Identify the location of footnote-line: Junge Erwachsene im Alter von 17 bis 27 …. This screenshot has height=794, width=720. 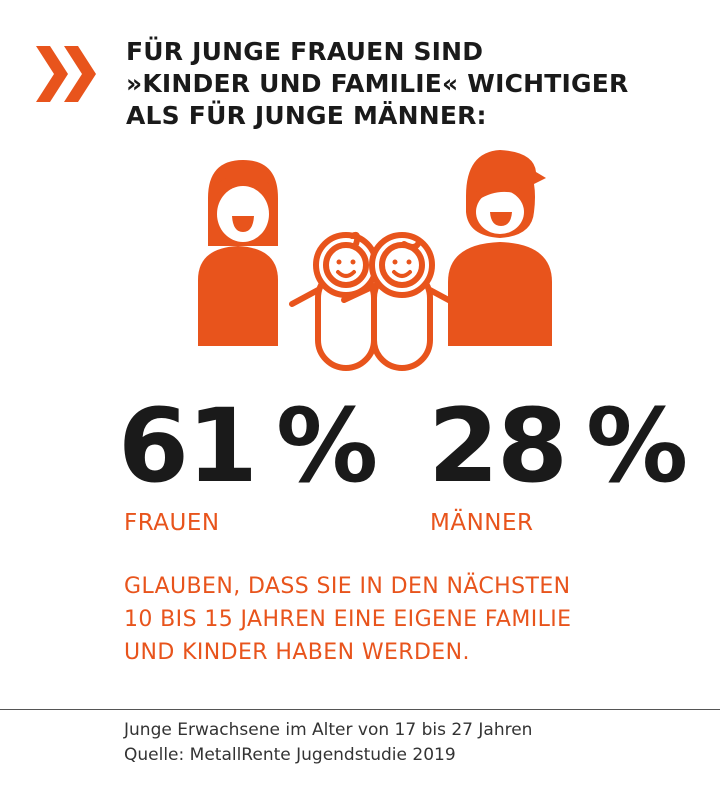
(328, 730).